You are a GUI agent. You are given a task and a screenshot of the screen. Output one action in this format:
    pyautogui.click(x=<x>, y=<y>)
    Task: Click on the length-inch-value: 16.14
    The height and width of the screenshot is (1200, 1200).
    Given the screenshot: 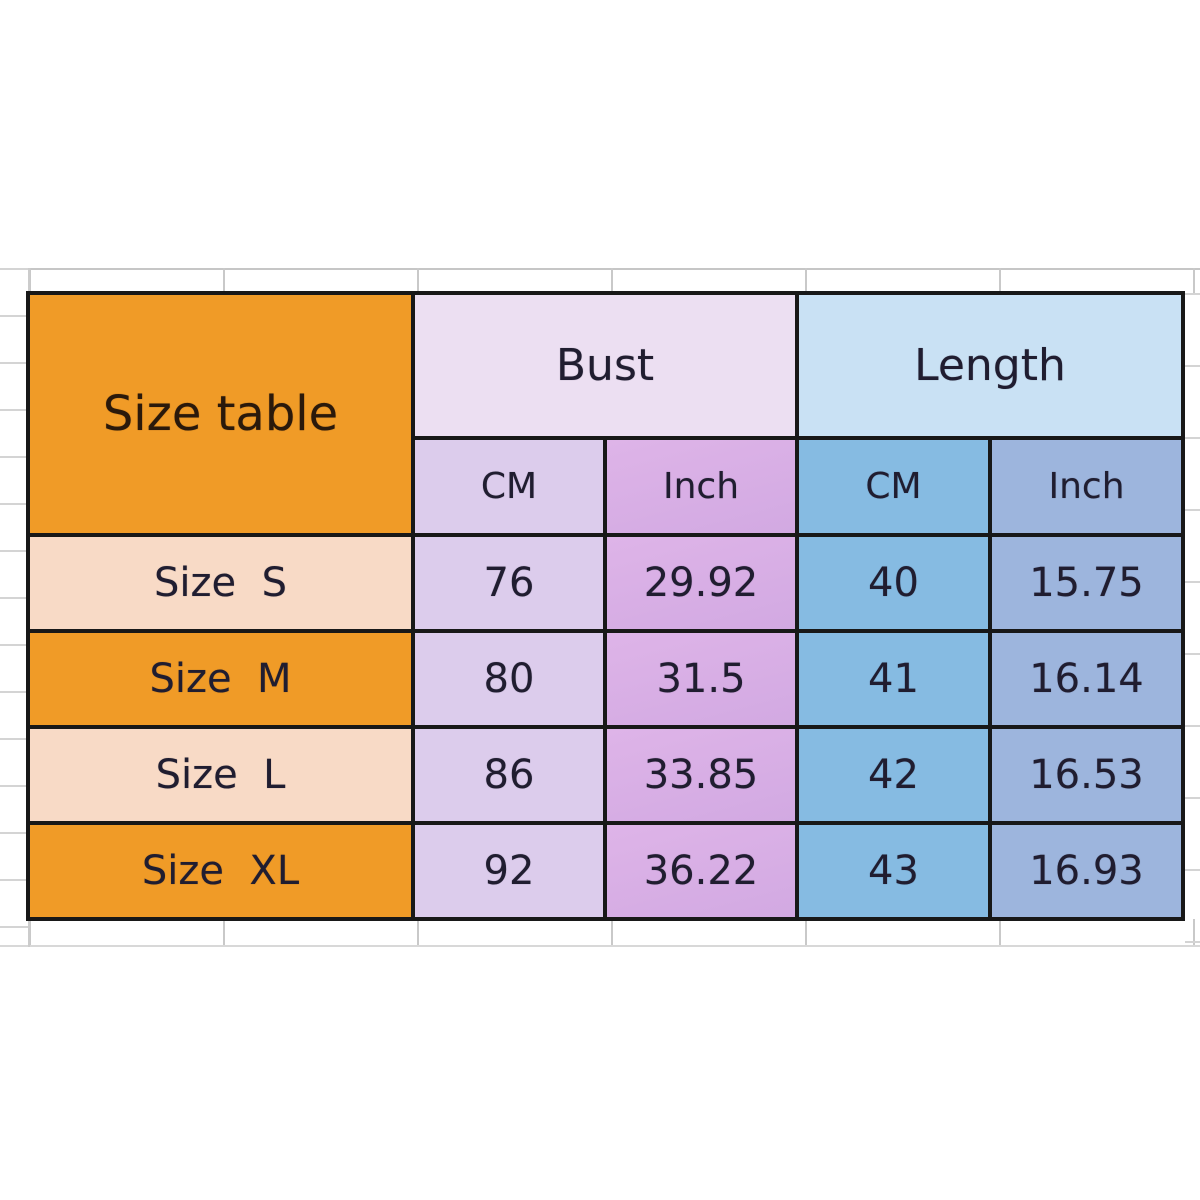 What is the action you would take?
    pyautogui.click(x=1086, y=679)
    